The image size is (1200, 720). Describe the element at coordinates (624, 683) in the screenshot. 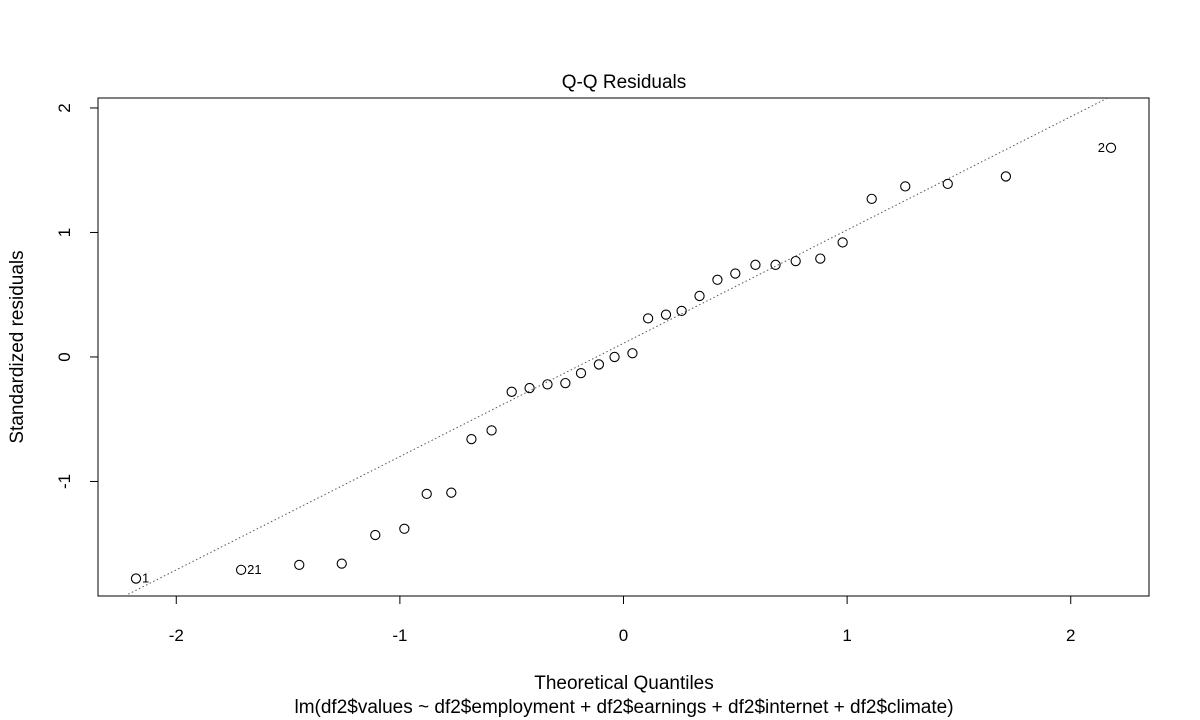

I see `x-axis-label: Theoretical Quantiles` at that location.